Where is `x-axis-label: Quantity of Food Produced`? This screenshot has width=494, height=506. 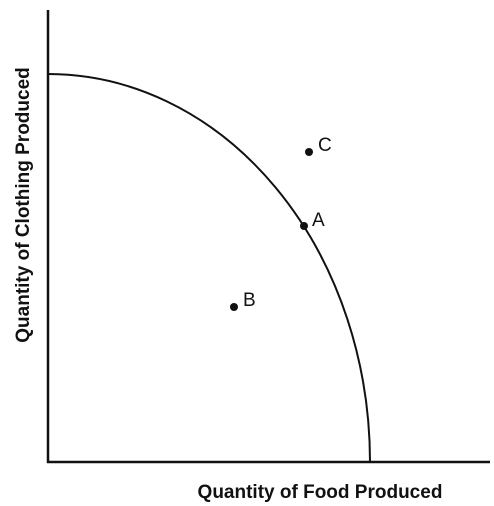
x-axis-label: Quantity of Food Produced is located at coordinates (320, 492).